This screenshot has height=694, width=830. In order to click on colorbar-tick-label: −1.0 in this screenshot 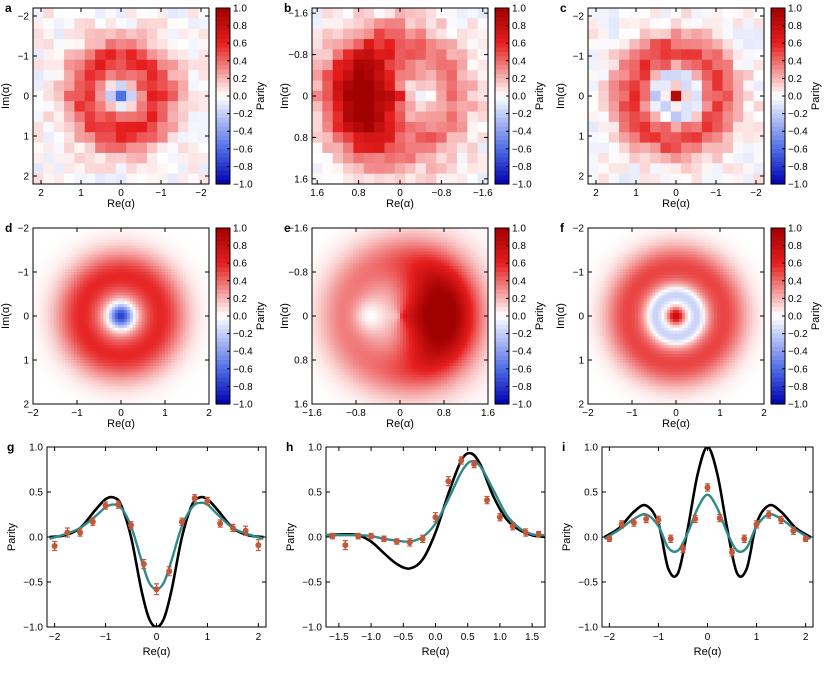, I will do `click(522, 185)`.